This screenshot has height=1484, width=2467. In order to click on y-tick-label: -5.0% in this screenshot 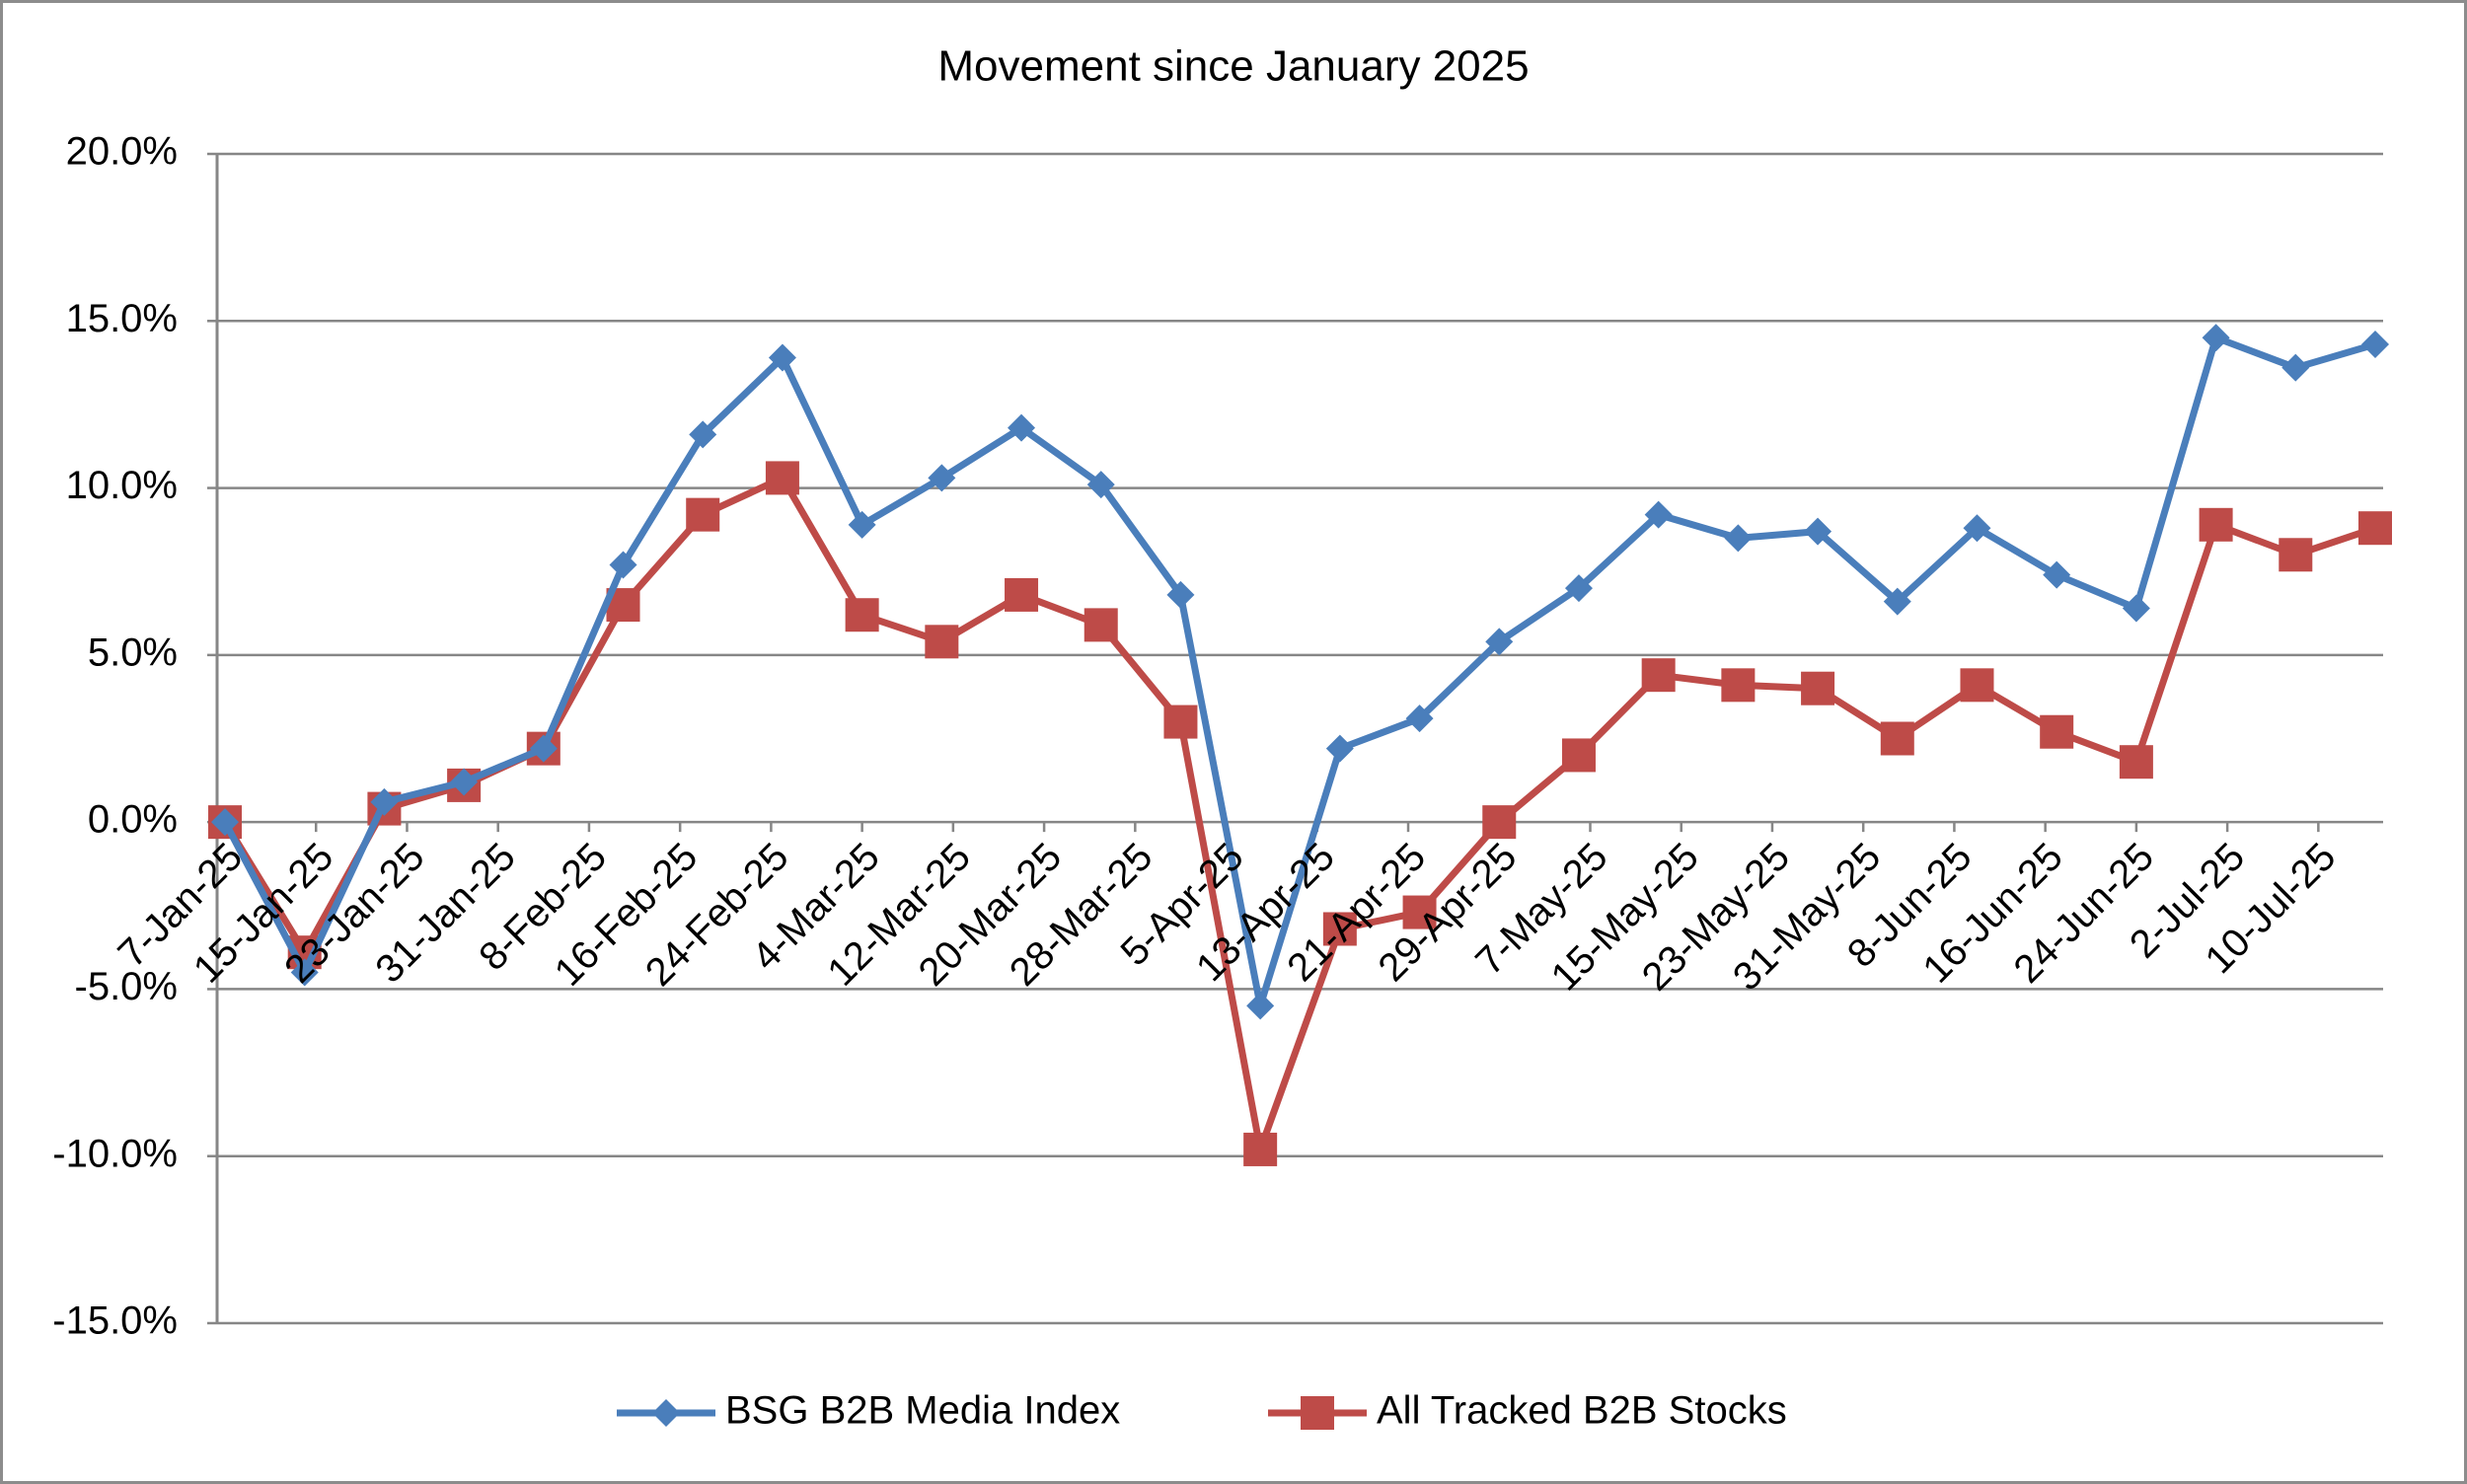, I will do `click(127, 986)`.